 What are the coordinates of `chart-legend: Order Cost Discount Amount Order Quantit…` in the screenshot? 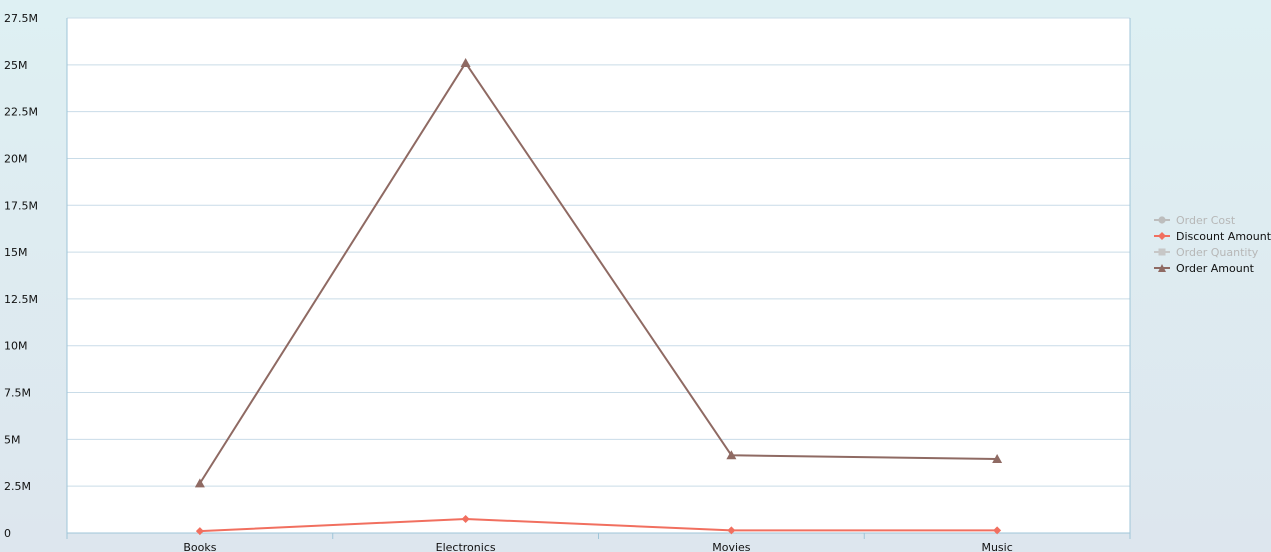 It's located at (1212, 244).